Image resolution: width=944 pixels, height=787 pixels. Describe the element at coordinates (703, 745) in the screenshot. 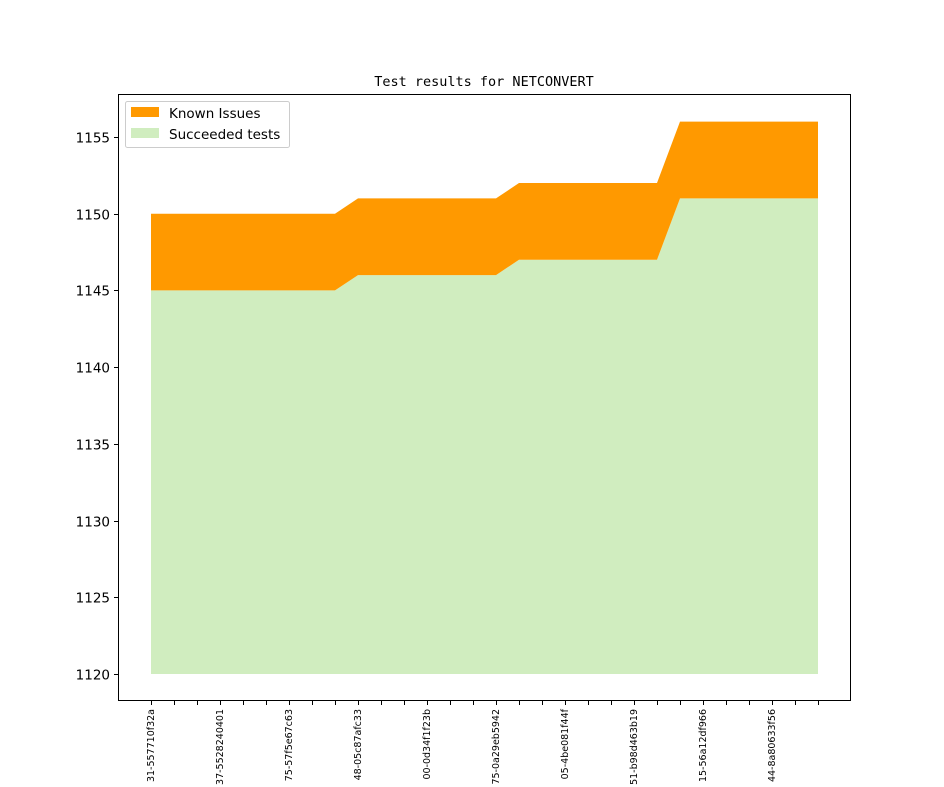

I see `x-tick-label: 15-56a12df966` at that location.